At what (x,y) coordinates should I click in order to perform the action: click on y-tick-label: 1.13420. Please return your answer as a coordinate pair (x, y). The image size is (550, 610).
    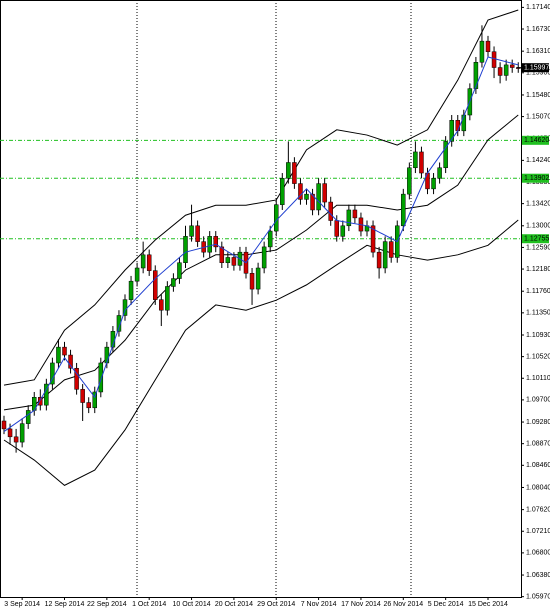
    Looking at the image, I should click on (538, 203).